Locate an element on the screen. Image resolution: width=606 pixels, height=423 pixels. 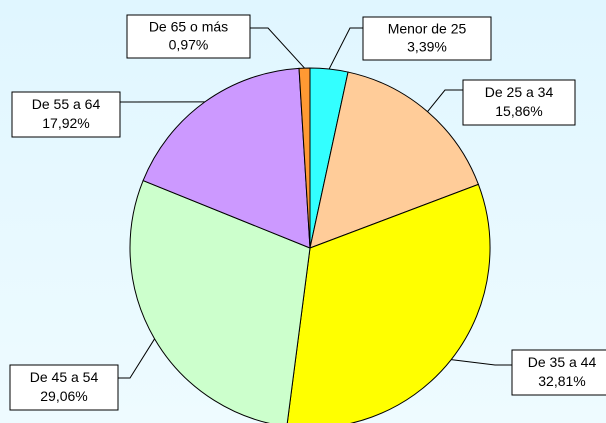
slice-label: Menor de 25 is located at coordinates (427, 29).